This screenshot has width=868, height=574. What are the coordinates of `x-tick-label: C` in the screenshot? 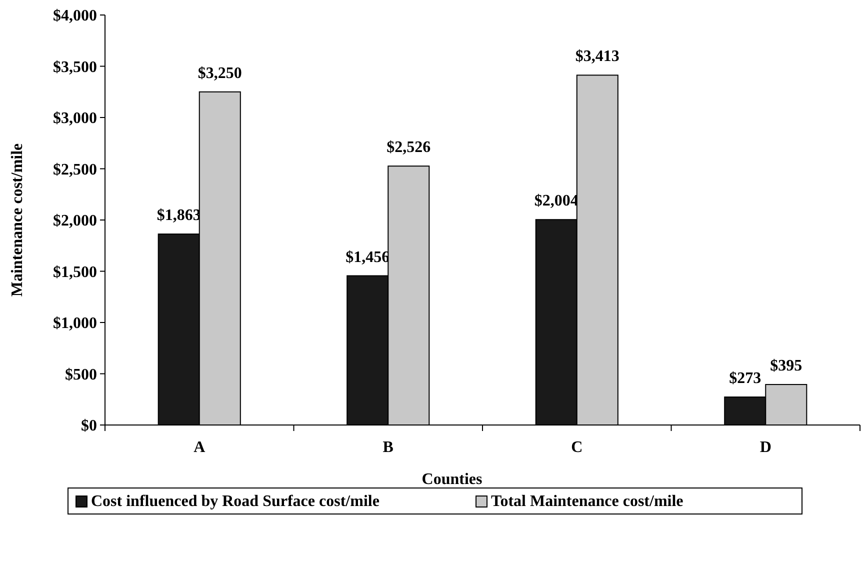 It's located at (577, 447).